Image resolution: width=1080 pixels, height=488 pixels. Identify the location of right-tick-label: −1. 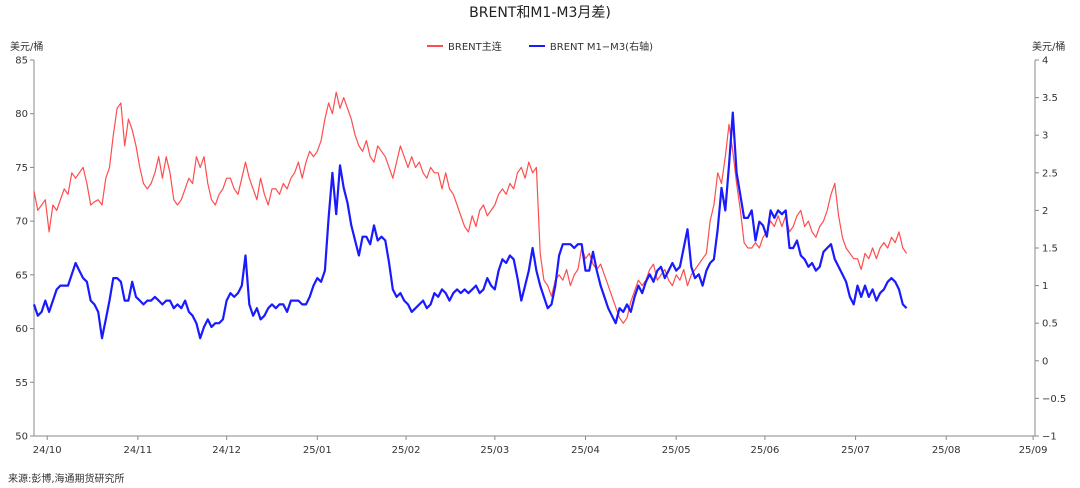
(1049, 437).